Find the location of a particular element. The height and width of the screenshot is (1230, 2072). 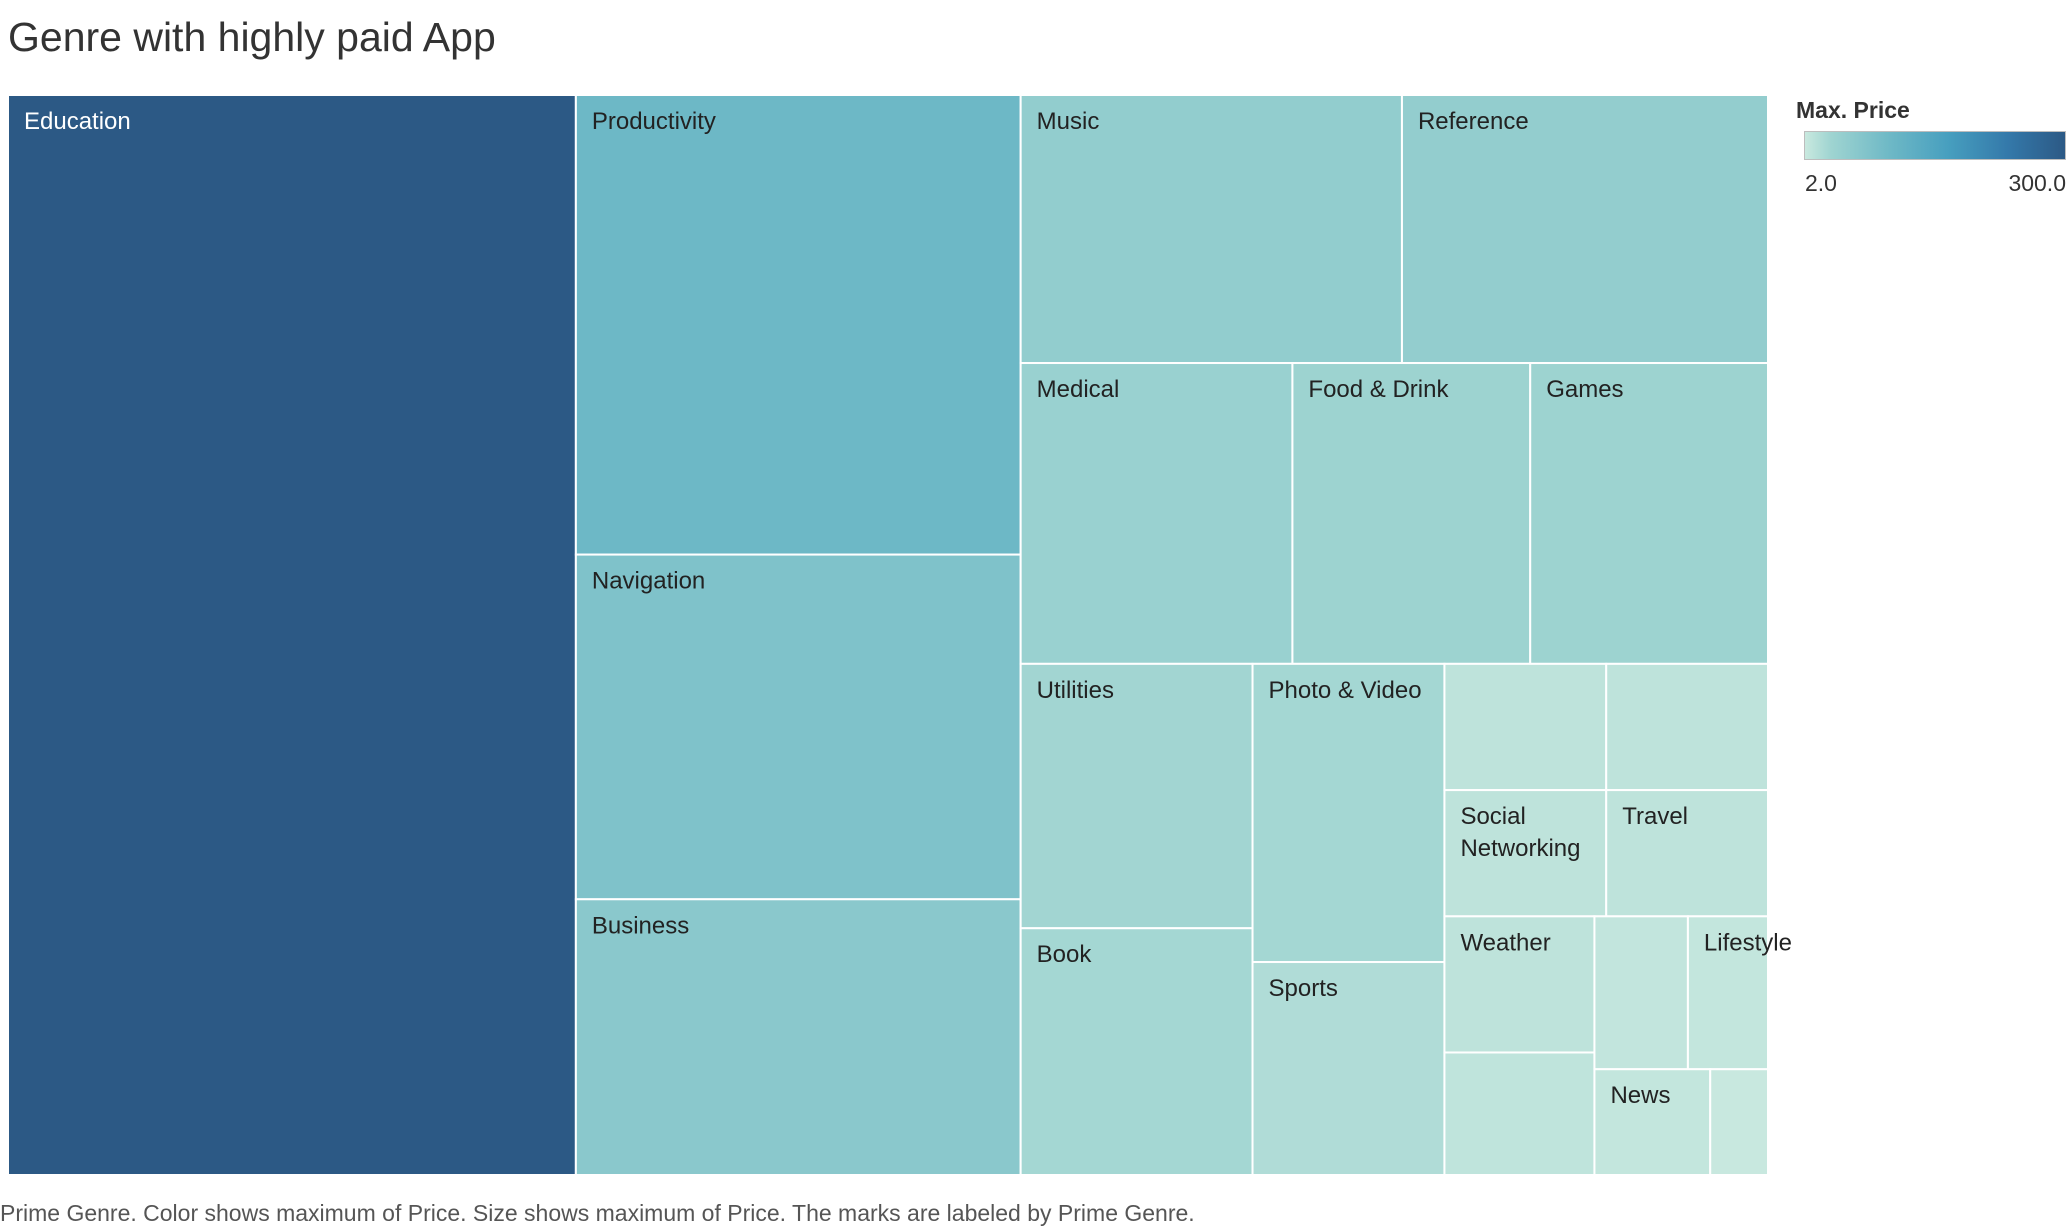

treemap-cell-lifestyle: Lifestyle is located at coordinates (1739, 993).